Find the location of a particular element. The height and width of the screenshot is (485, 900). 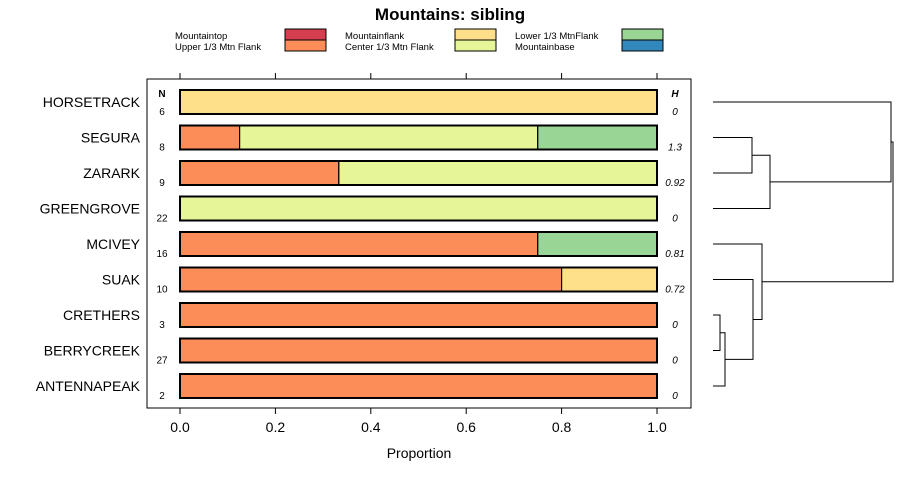

n-value: 27 is located at coordinates (162, 361).